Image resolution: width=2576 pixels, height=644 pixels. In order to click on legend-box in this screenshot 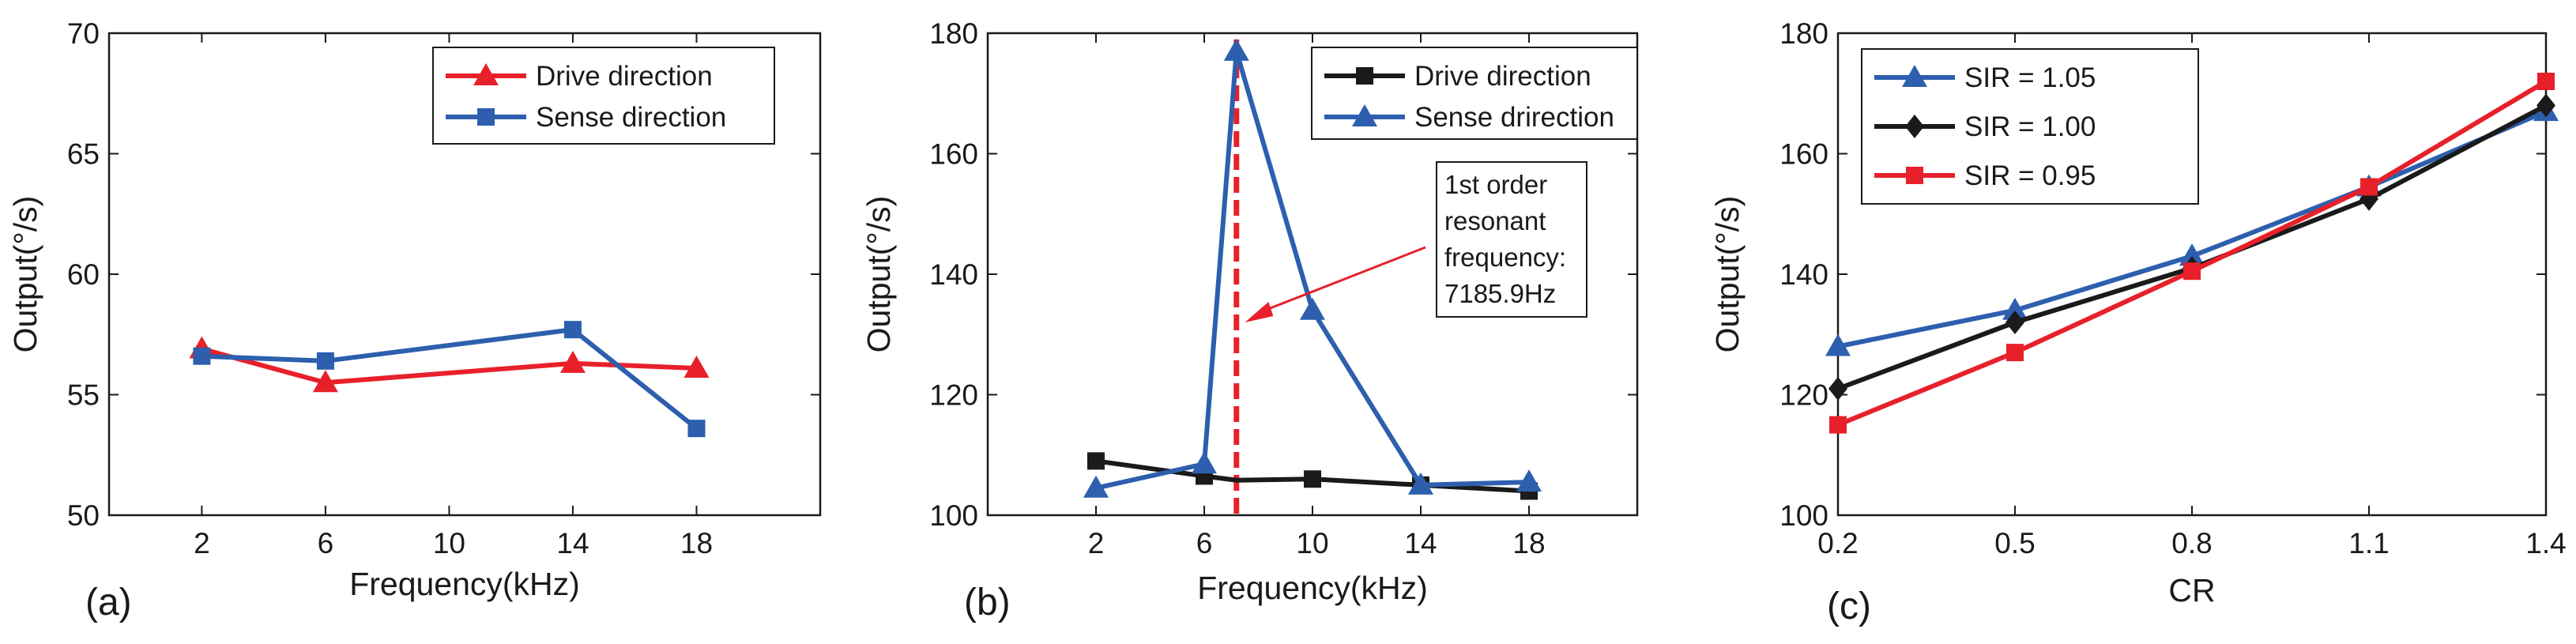, I will do `click(603, 96)`.